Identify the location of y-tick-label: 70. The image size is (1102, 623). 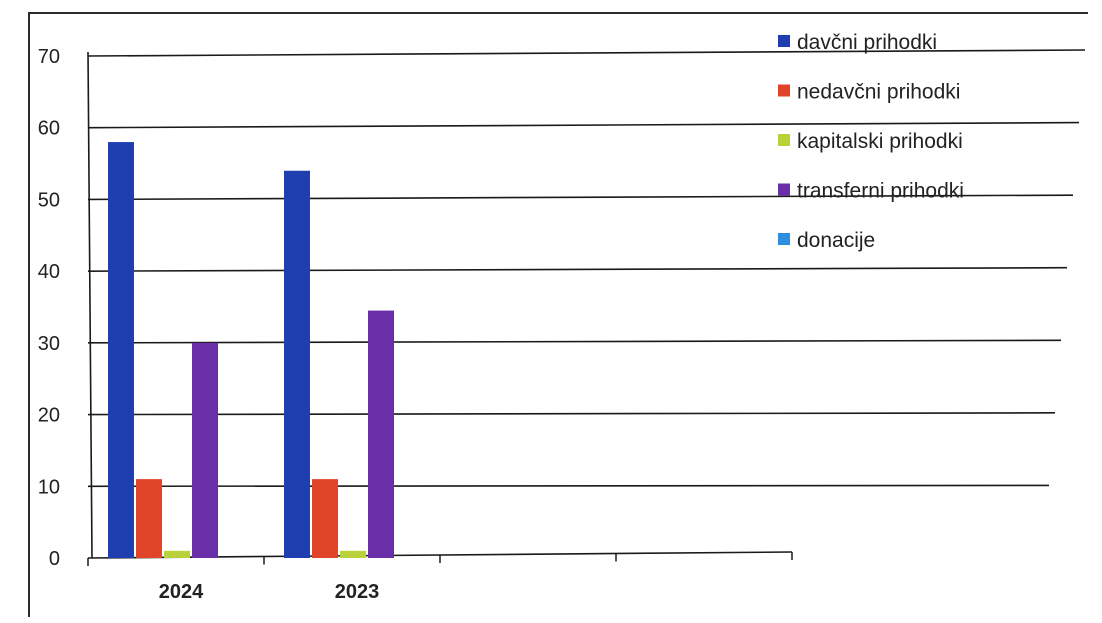
(49, 57).